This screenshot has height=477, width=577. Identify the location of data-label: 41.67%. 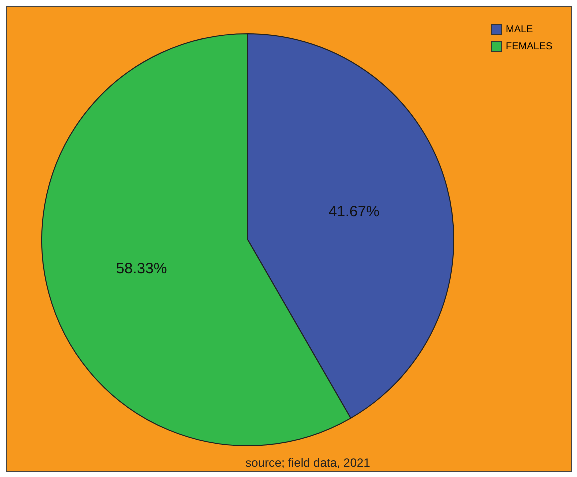
(354, 212).